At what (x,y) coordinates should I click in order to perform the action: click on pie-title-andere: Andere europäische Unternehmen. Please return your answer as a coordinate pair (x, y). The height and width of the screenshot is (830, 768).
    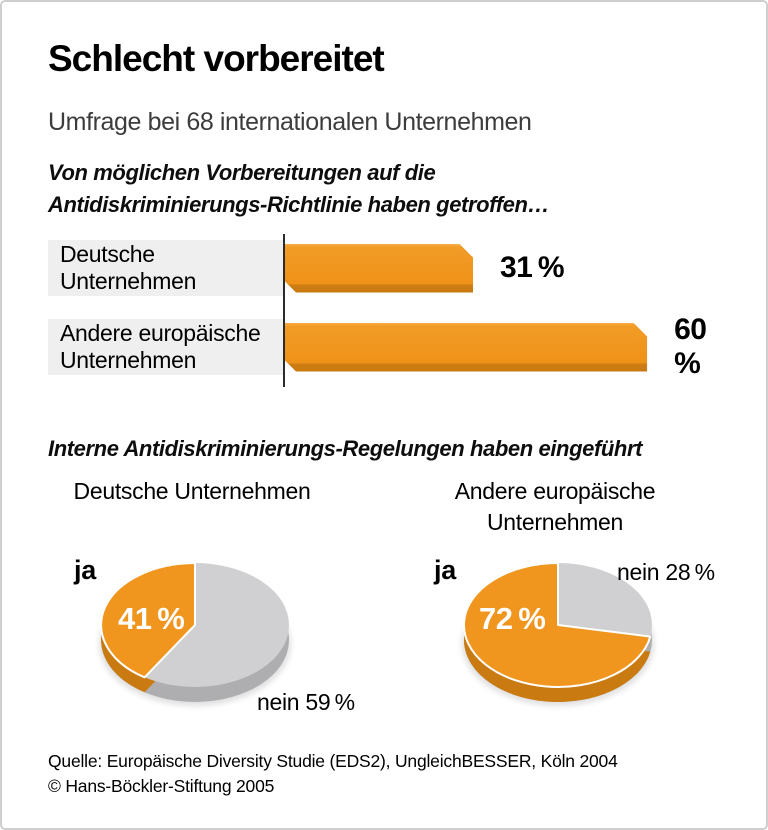
    Looking at the image, I should click on (555, 506).